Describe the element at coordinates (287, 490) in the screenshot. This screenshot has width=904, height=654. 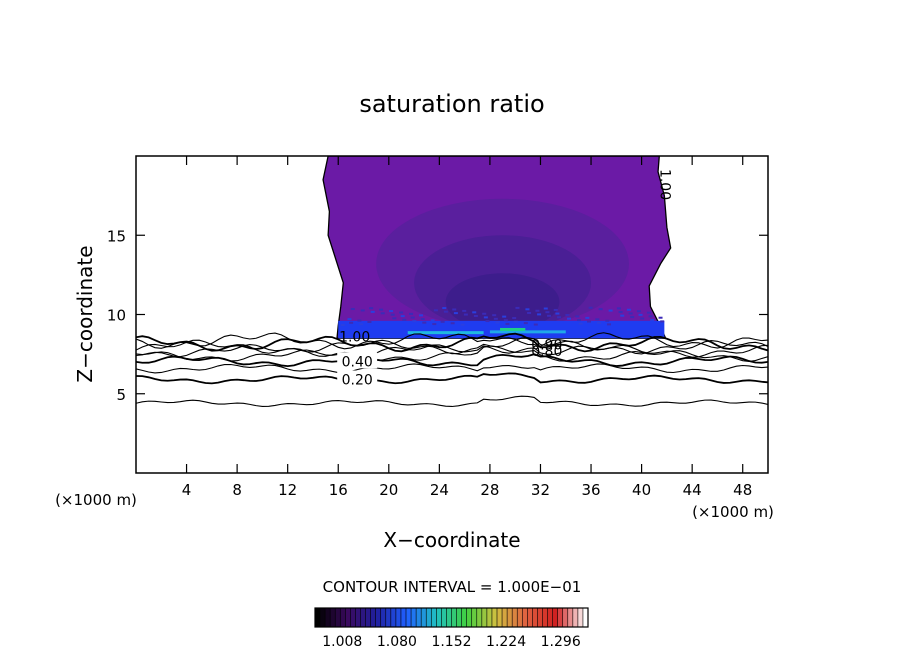
I see `x-tick-label: 12` at that location.